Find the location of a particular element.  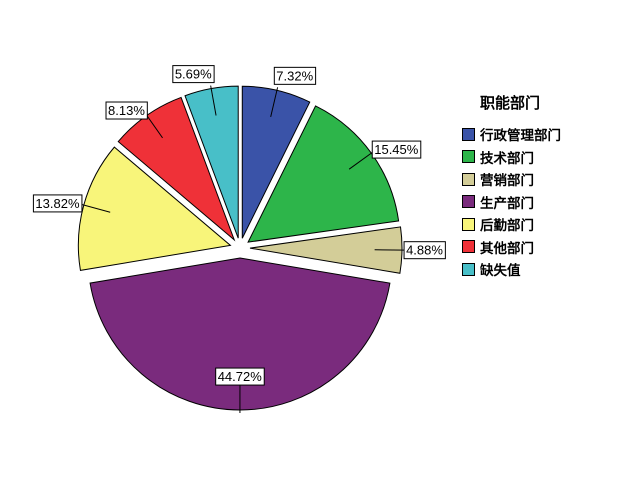

legend-label: 生产部门 is located at coordinates (507, 203).